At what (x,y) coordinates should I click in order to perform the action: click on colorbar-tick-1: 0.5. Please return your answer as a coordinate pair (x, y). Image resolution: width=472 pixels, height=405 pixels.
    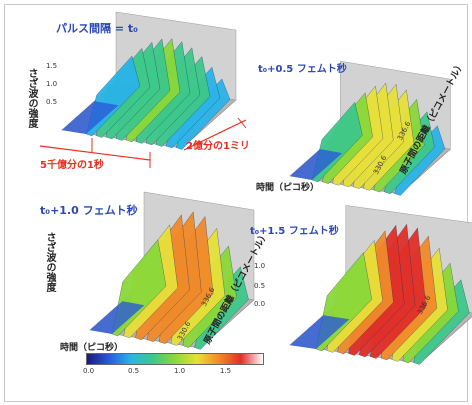
    Looking at the image, I should click on (134, 371).